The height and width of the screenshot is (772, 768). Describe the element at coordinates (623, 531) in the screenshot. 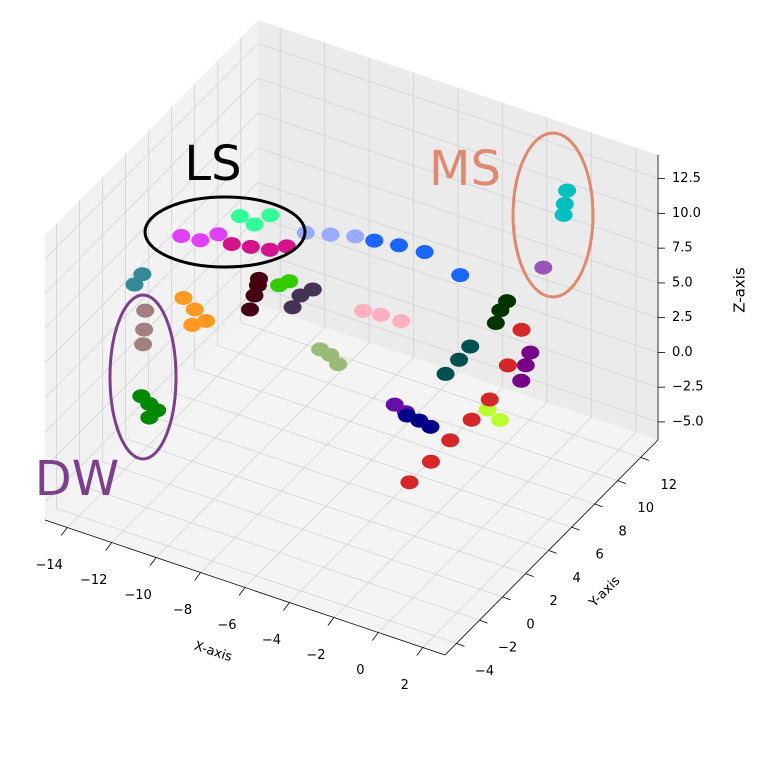

I see `y-tick-label: 8` at that location.